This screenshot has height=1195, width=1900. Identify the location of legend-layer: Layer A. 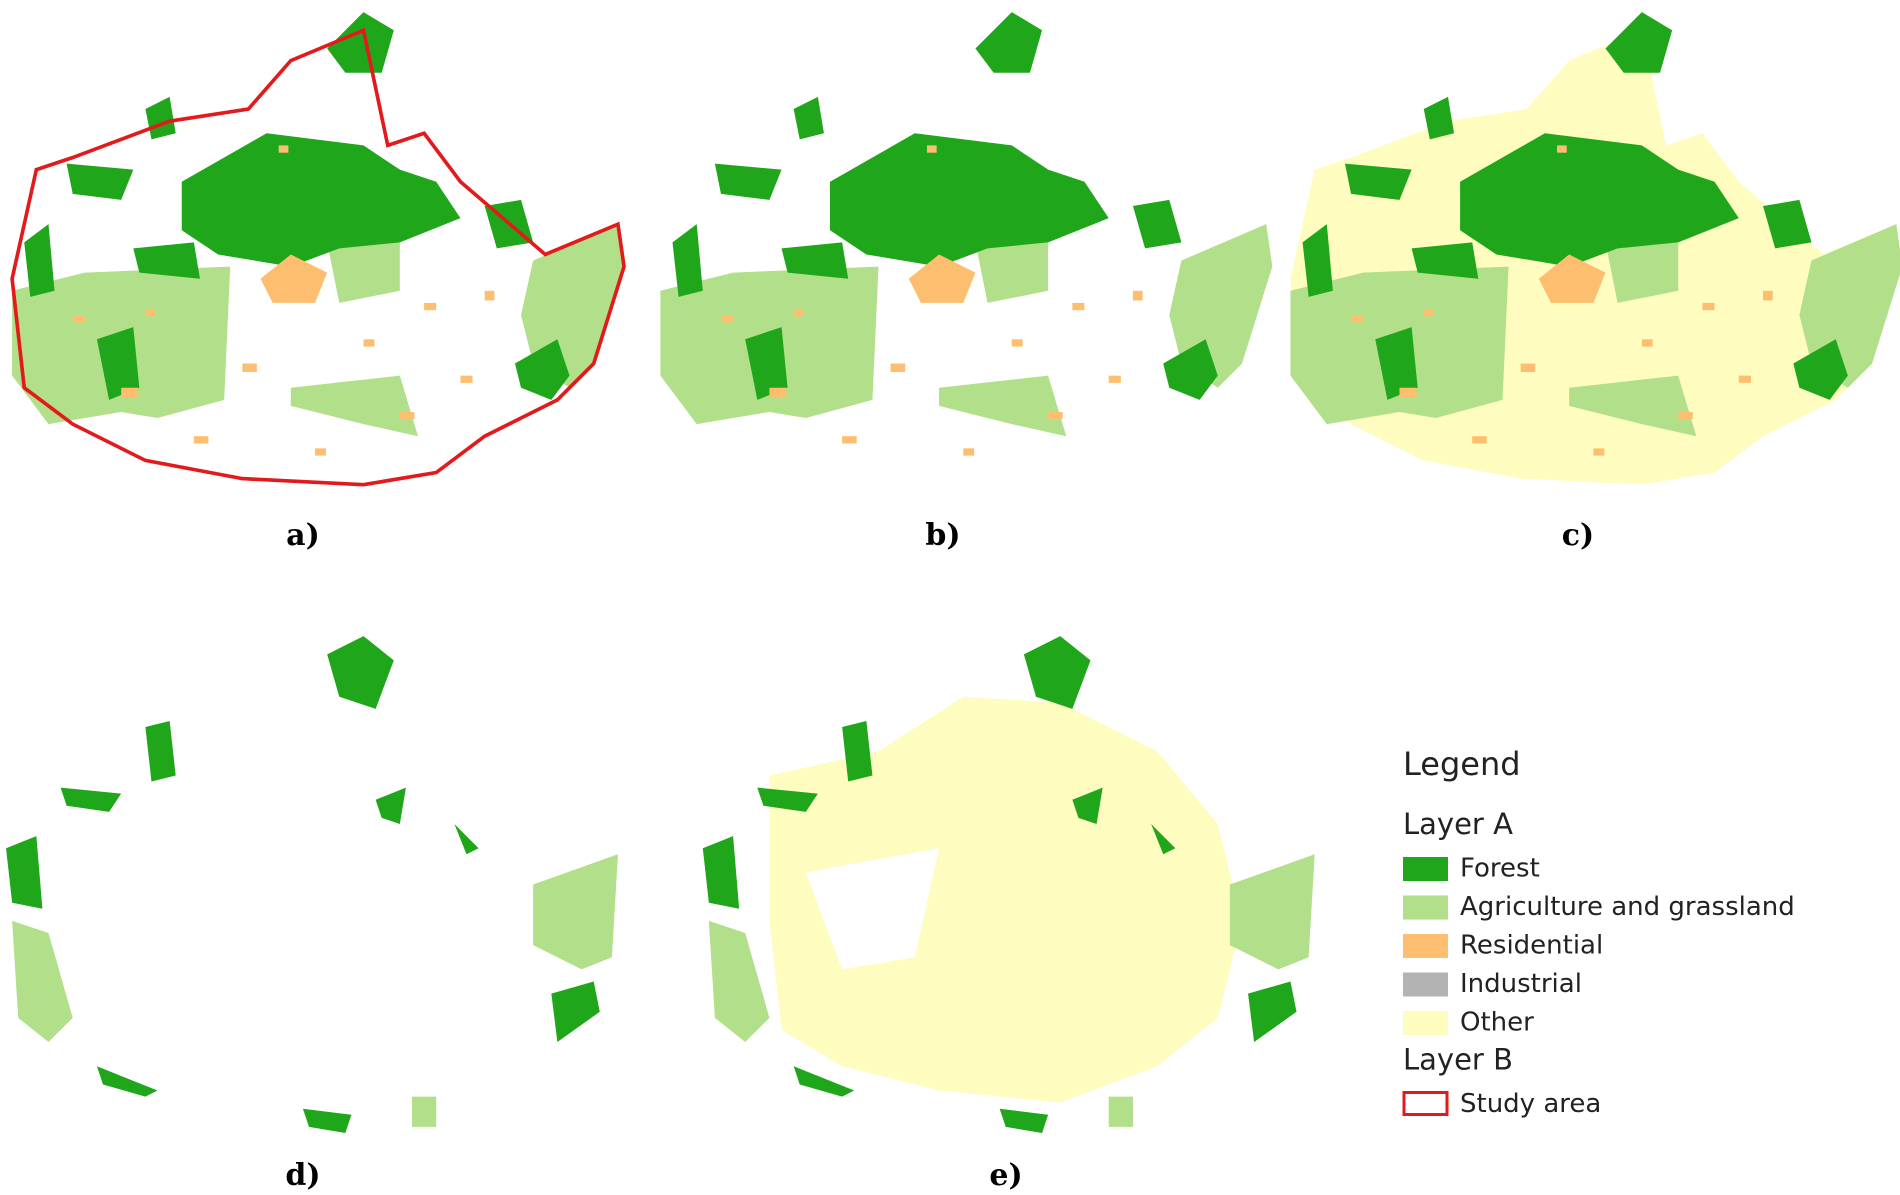
(1458, 824).